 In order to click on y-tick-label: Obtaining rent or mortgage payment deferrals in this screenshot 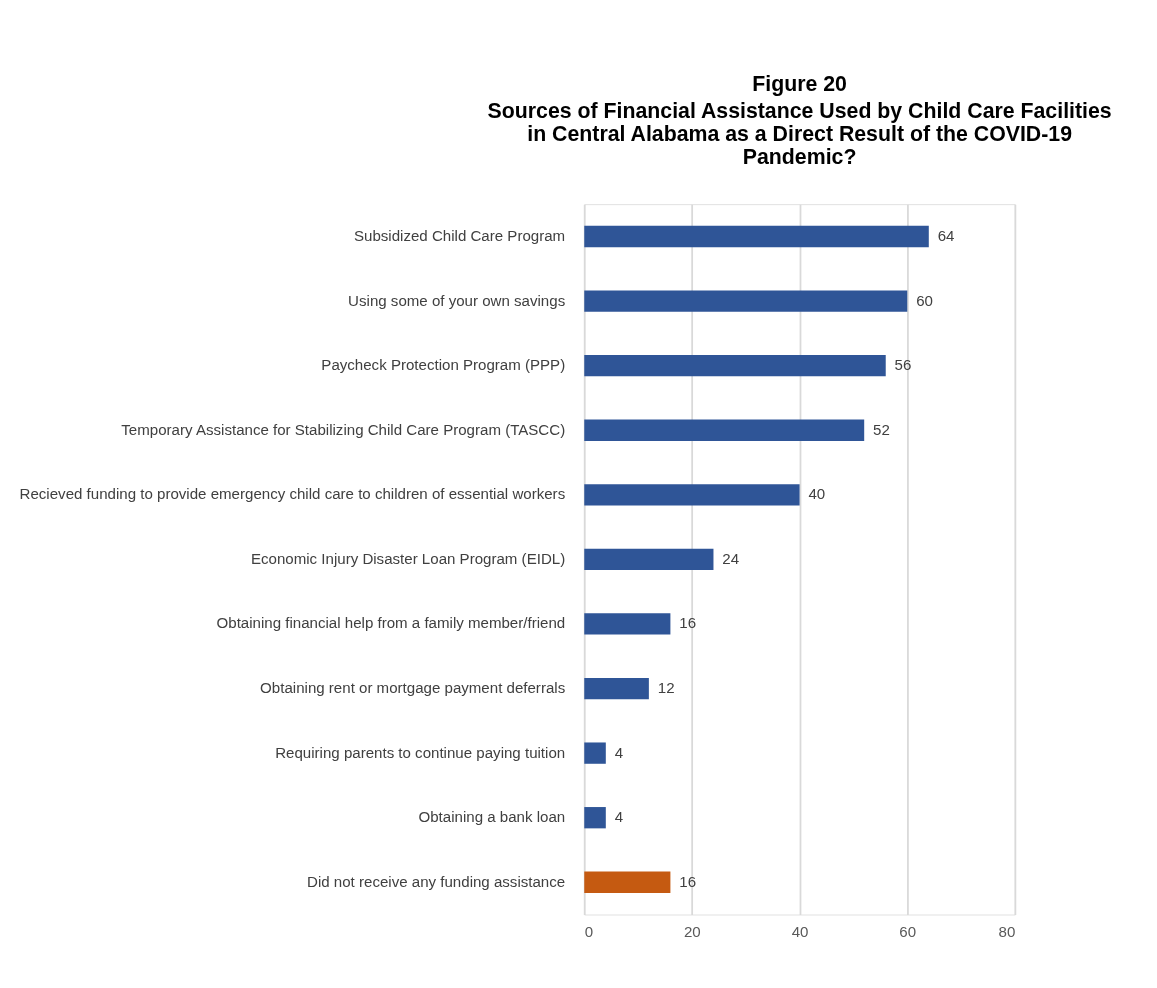, I will do `click(413, 687)`.